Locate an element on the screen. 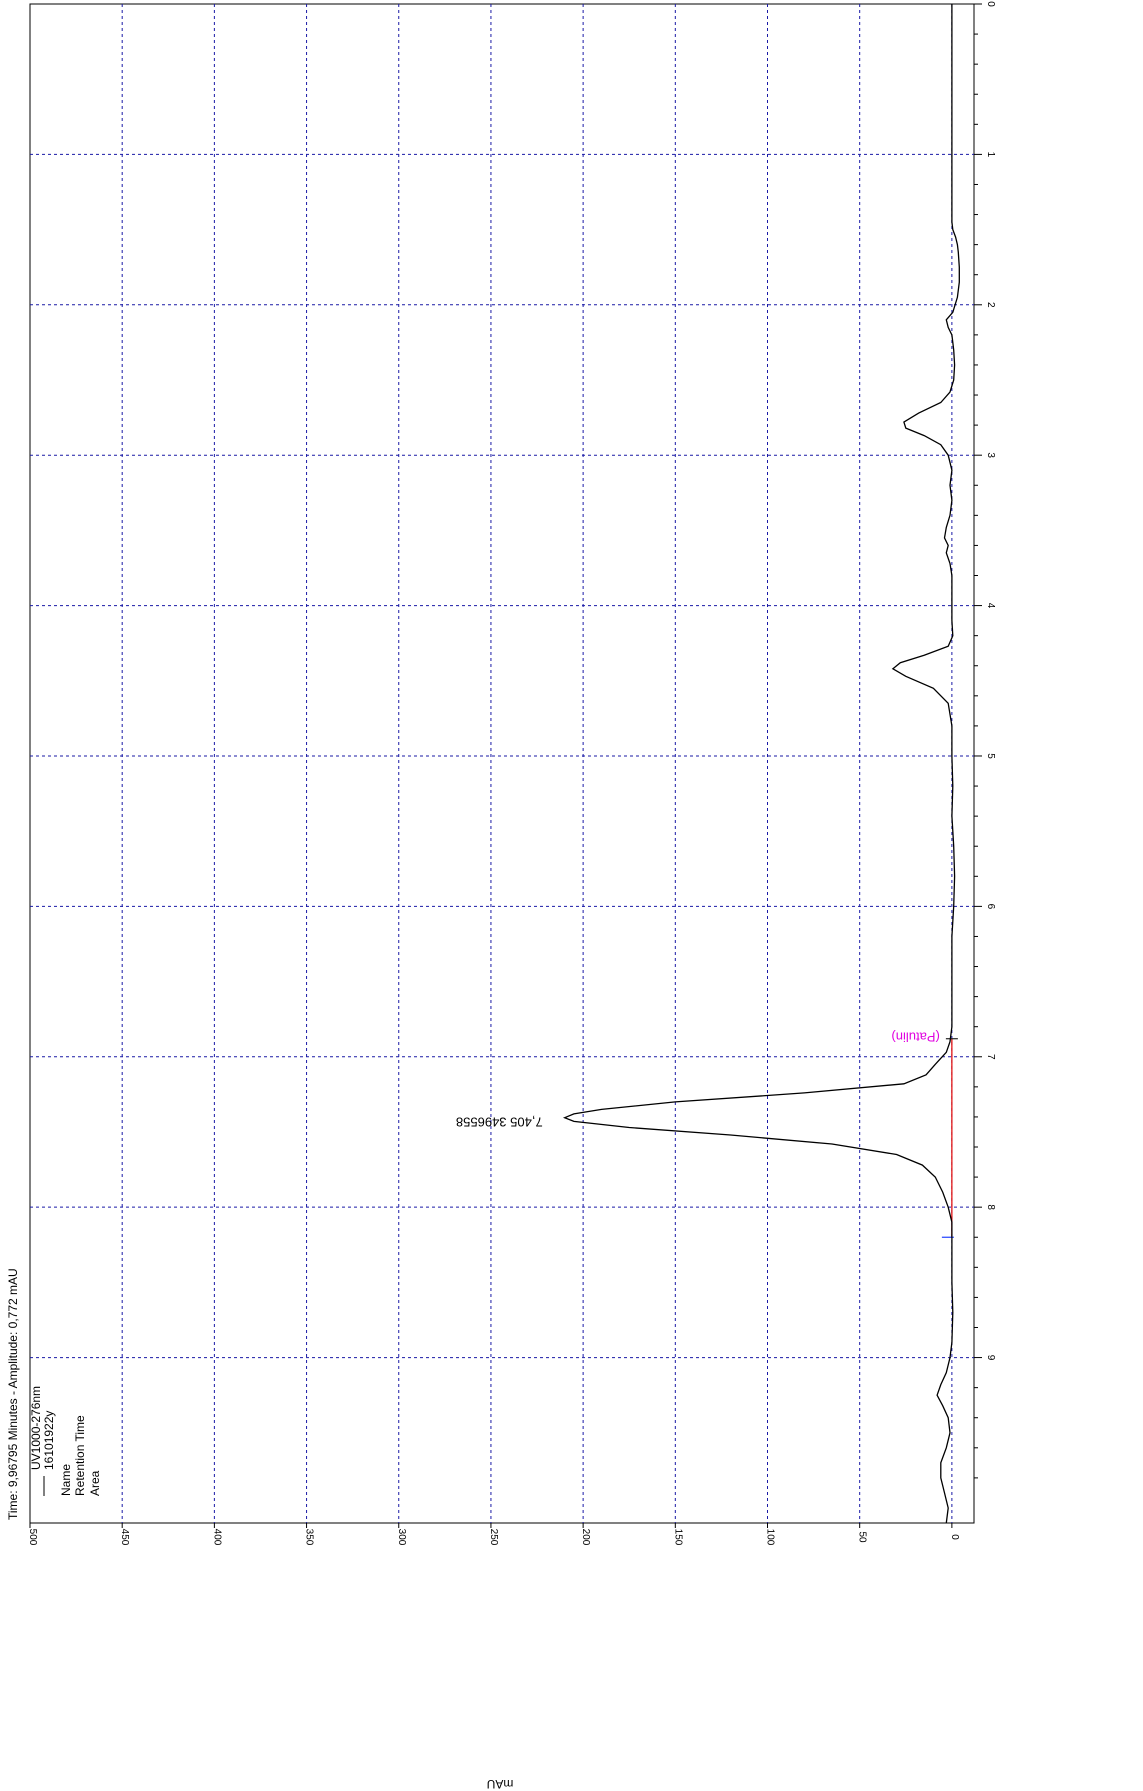 The width and height of the screenshot is (1143, 1791). compound-label: (Patulin) is located at coordinates (915, 1037).